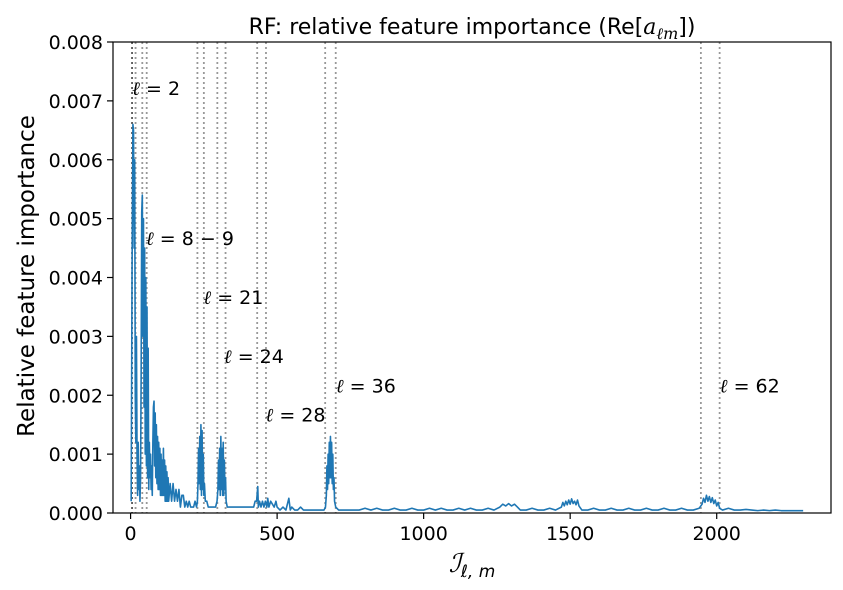 The image size is (843, 590). What do you see at coordinates (27, 276) in the screenshot?
I see `y-axis-label: Relative feature importance` at bounding box center [27, 276].